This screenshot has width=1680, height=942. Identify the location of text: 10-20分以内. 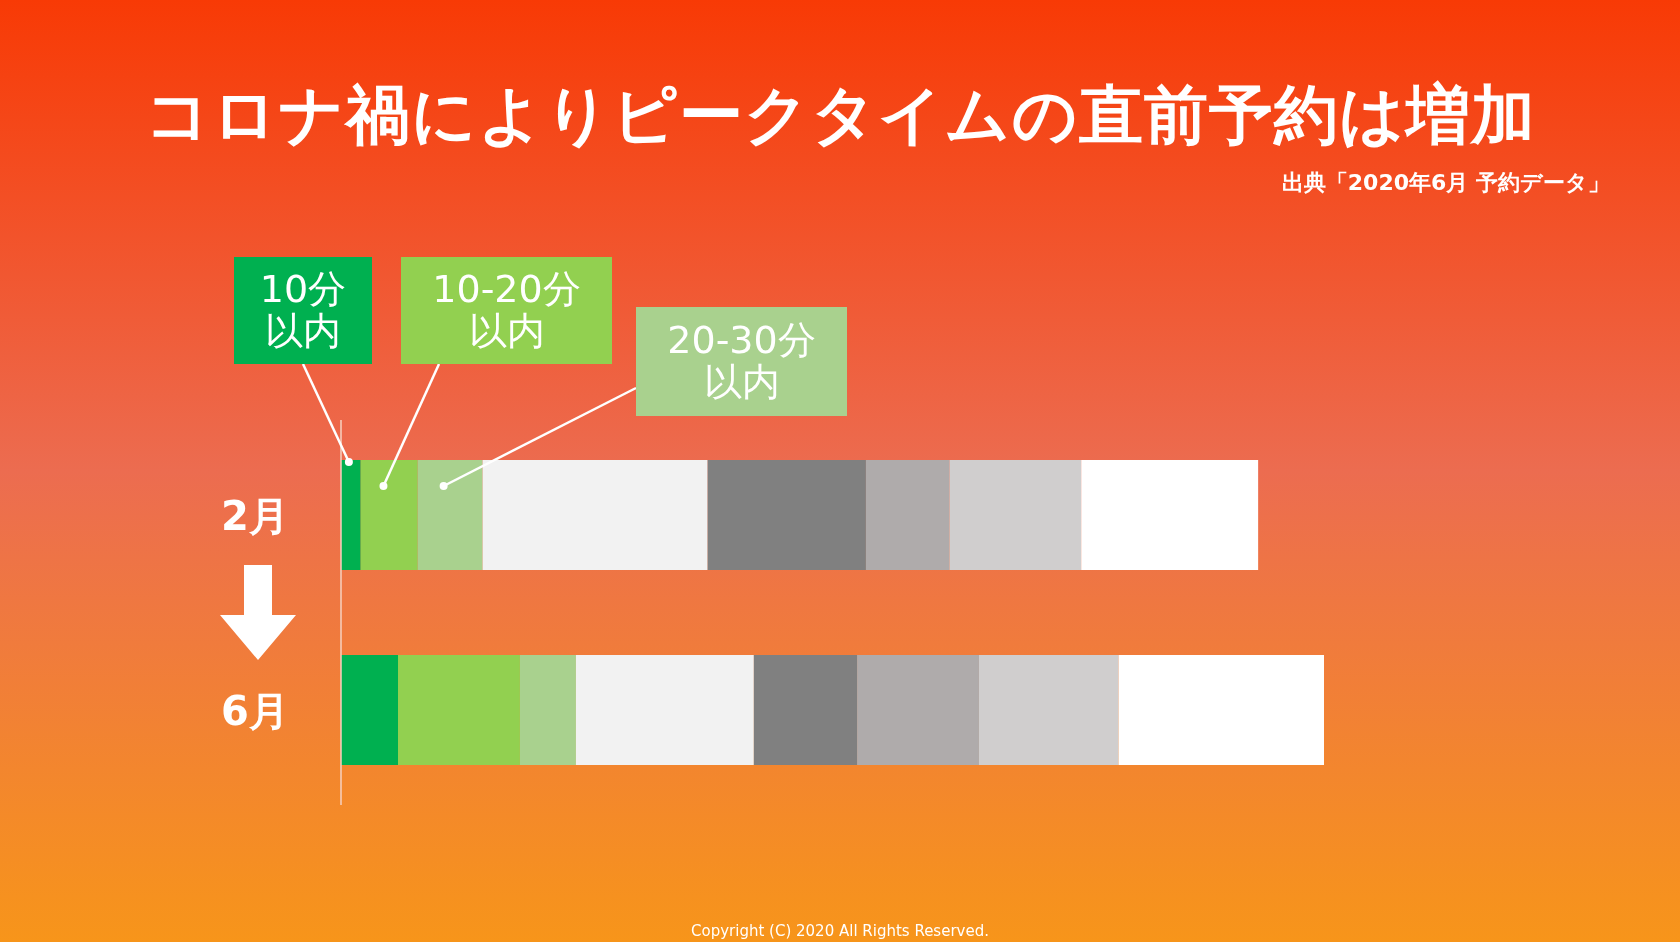
(506, 310).